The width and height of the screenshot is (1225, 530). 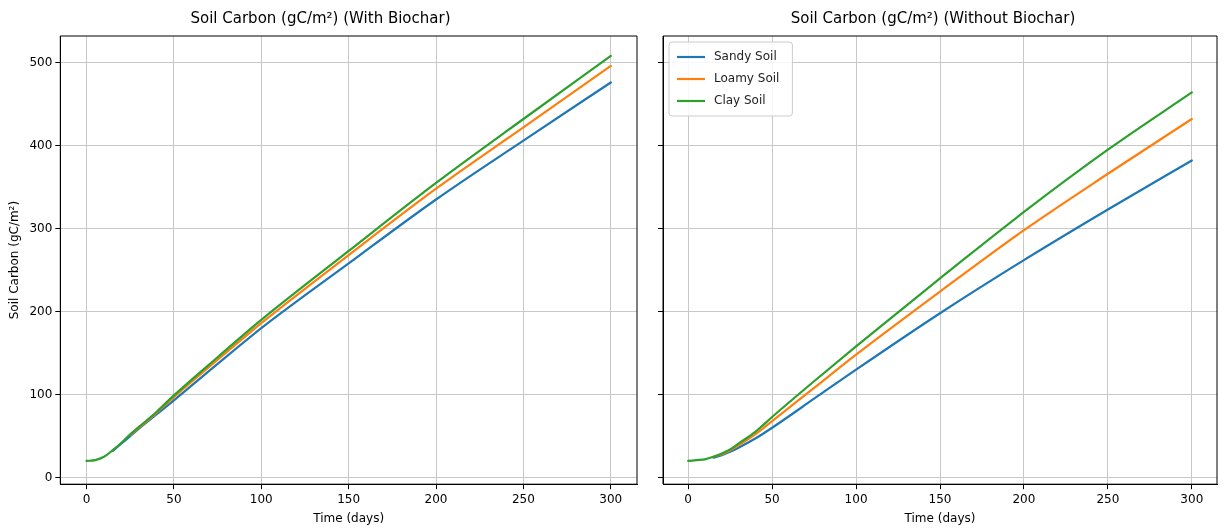 I want to click on legend-label: Loamy Soil, so click(x=747, y=78).